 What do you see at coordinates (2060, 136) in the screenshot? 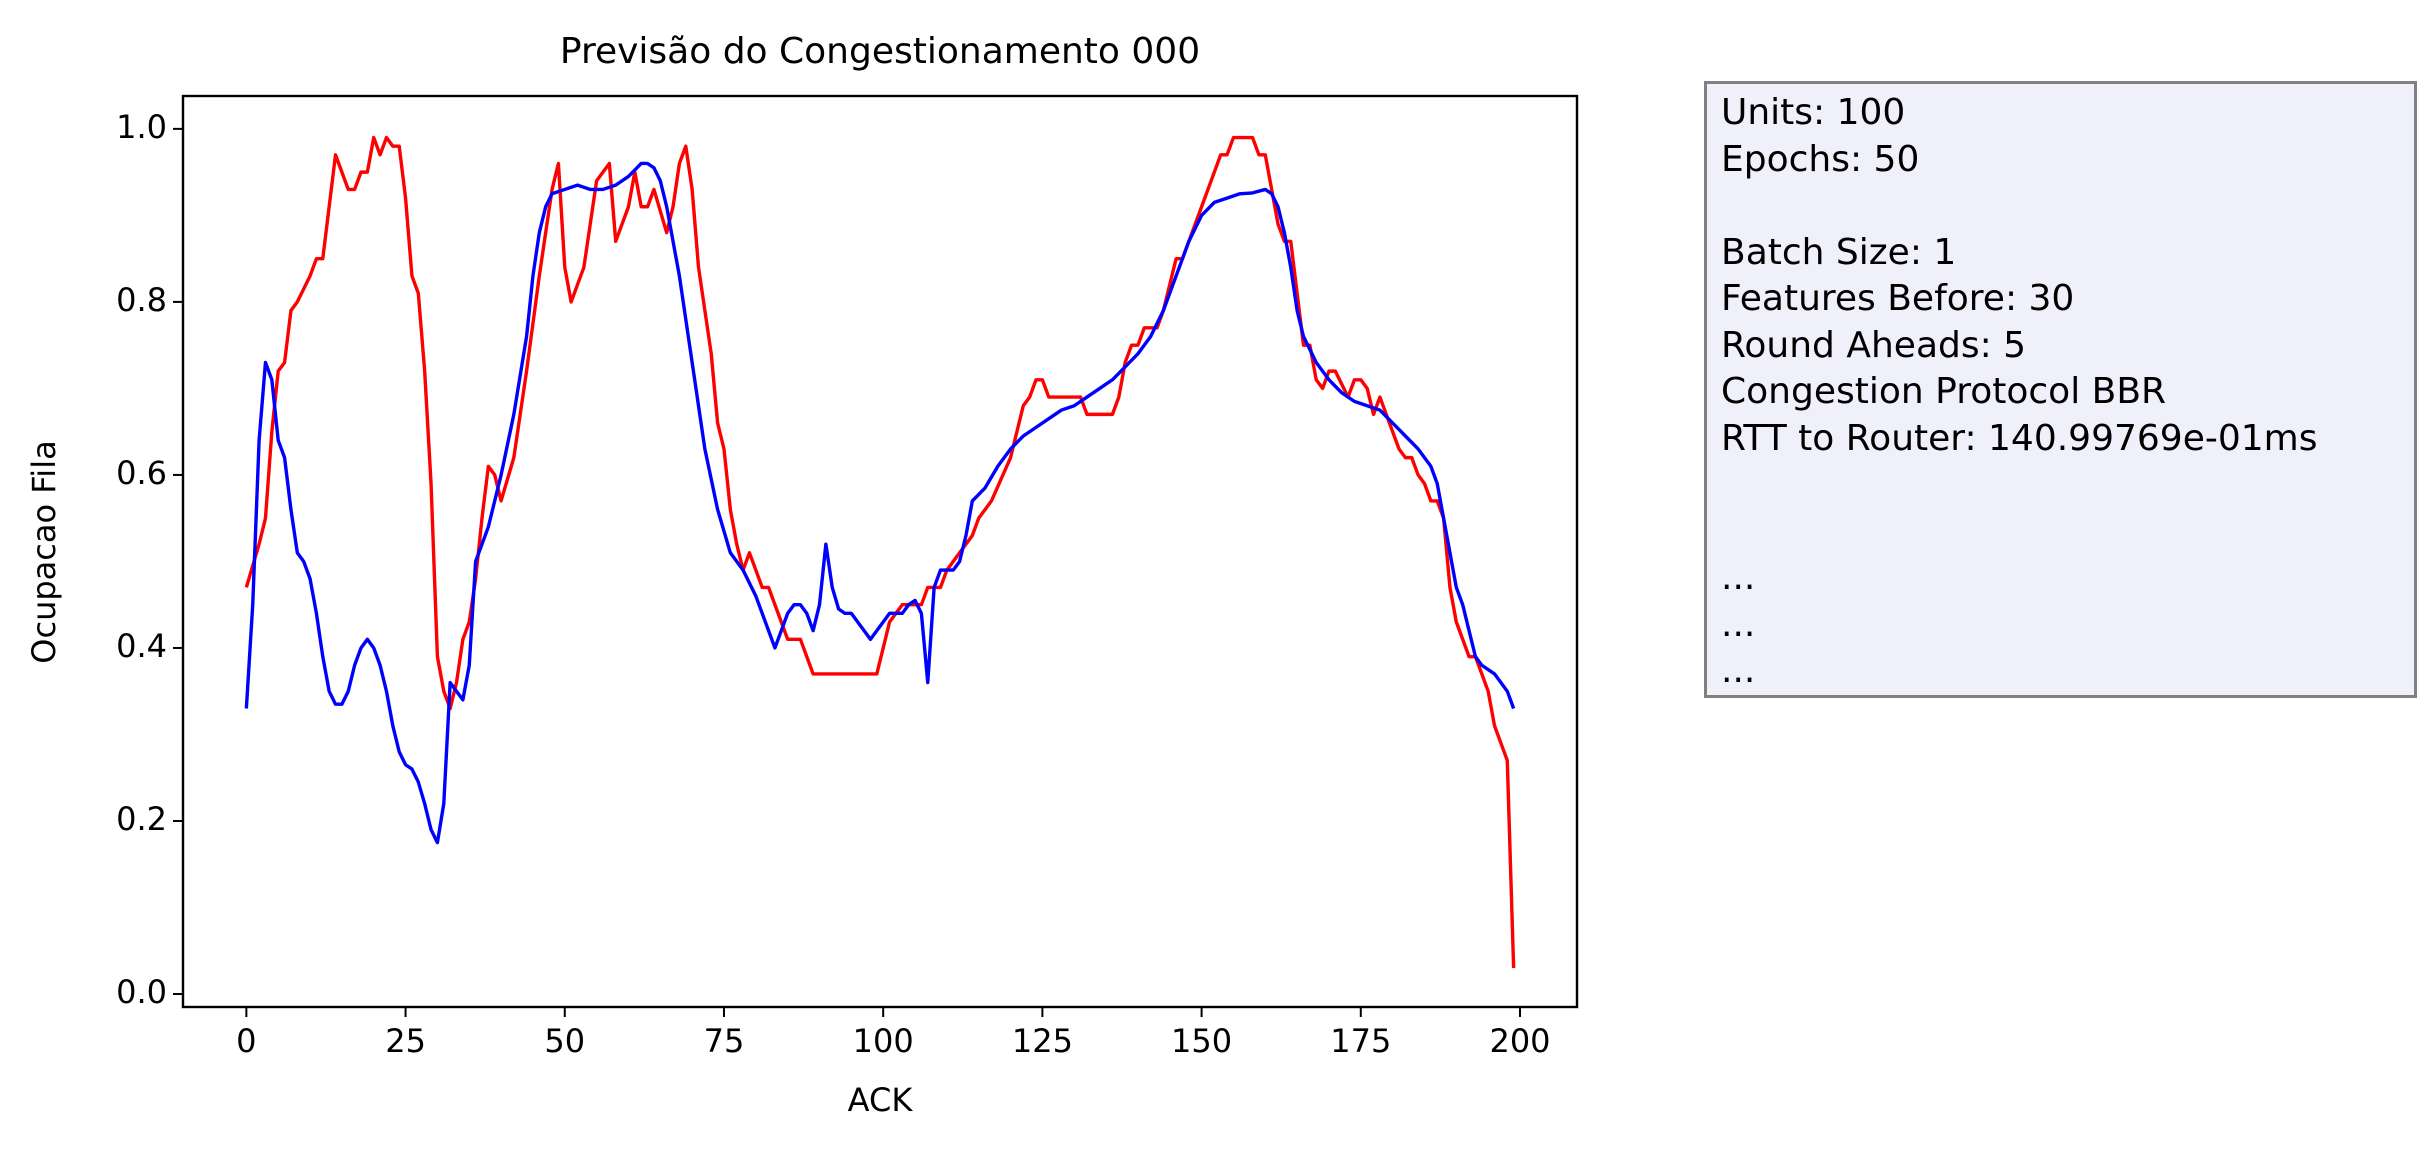
I see `info-group: Units: 100 Epochs: 50` at bounding box center [2060, 136].